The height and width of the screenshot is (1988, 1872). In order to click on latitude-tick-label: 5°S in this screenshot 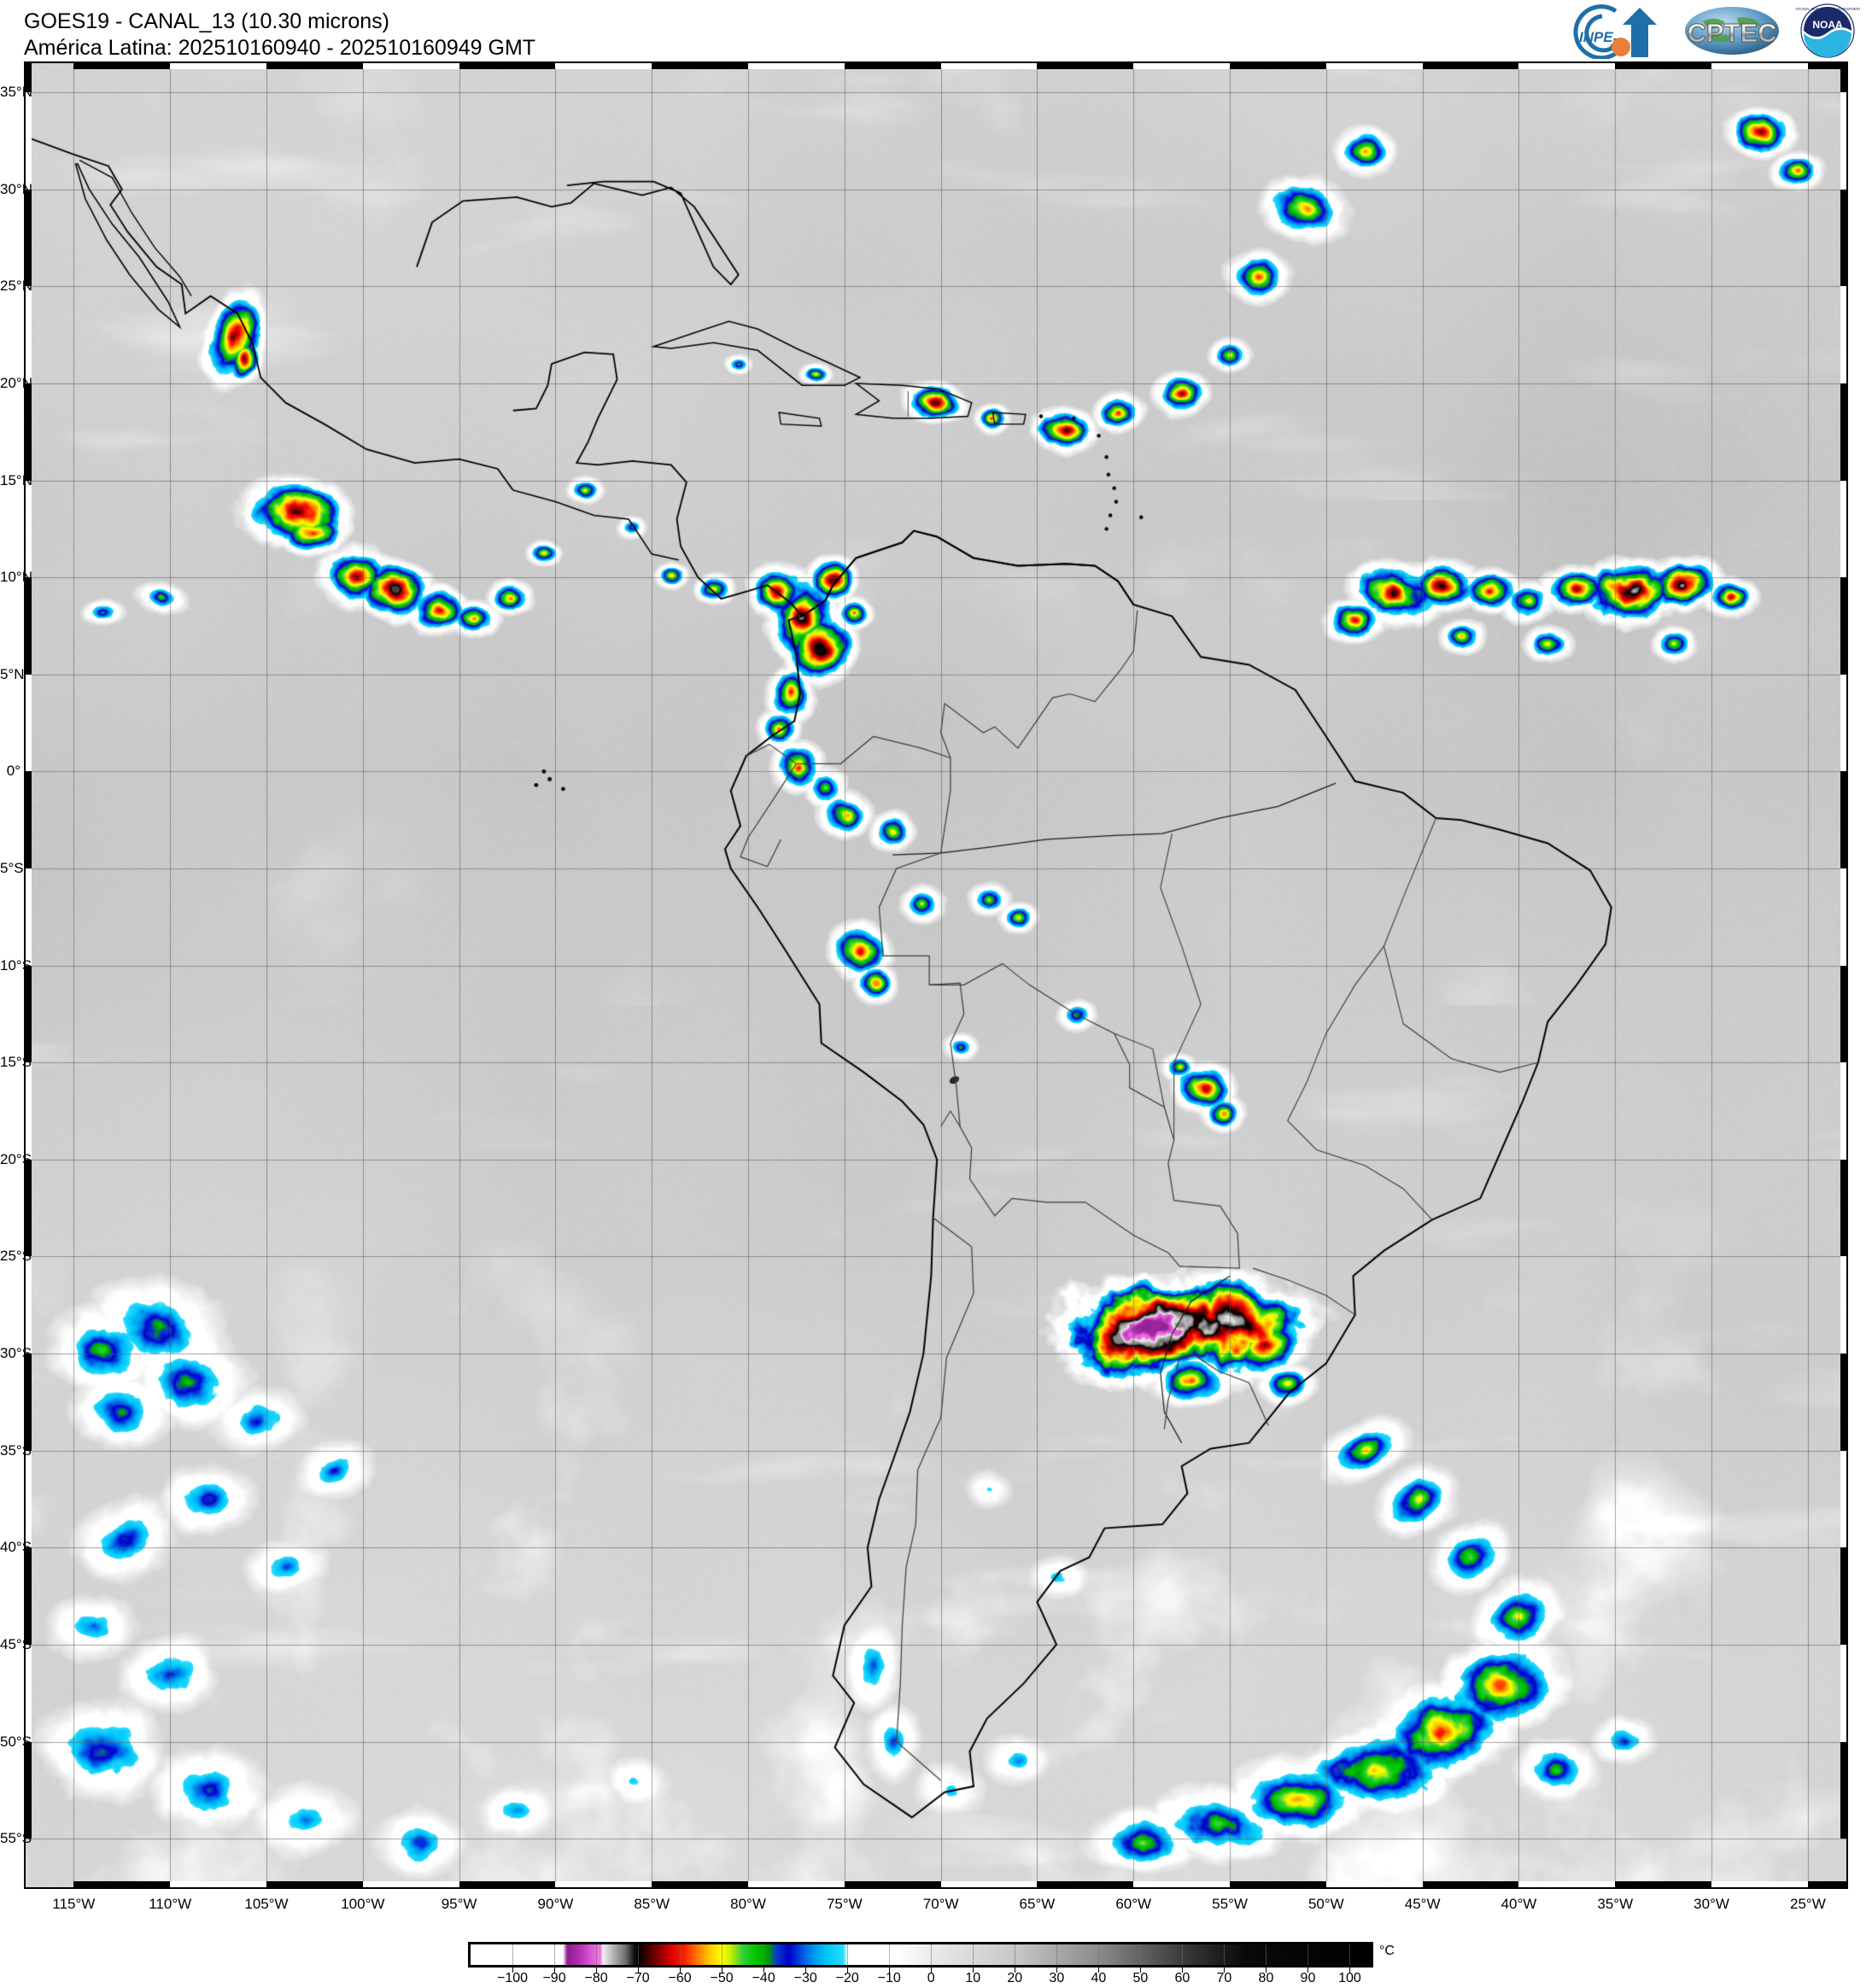, I will do `click(12, 868)`.